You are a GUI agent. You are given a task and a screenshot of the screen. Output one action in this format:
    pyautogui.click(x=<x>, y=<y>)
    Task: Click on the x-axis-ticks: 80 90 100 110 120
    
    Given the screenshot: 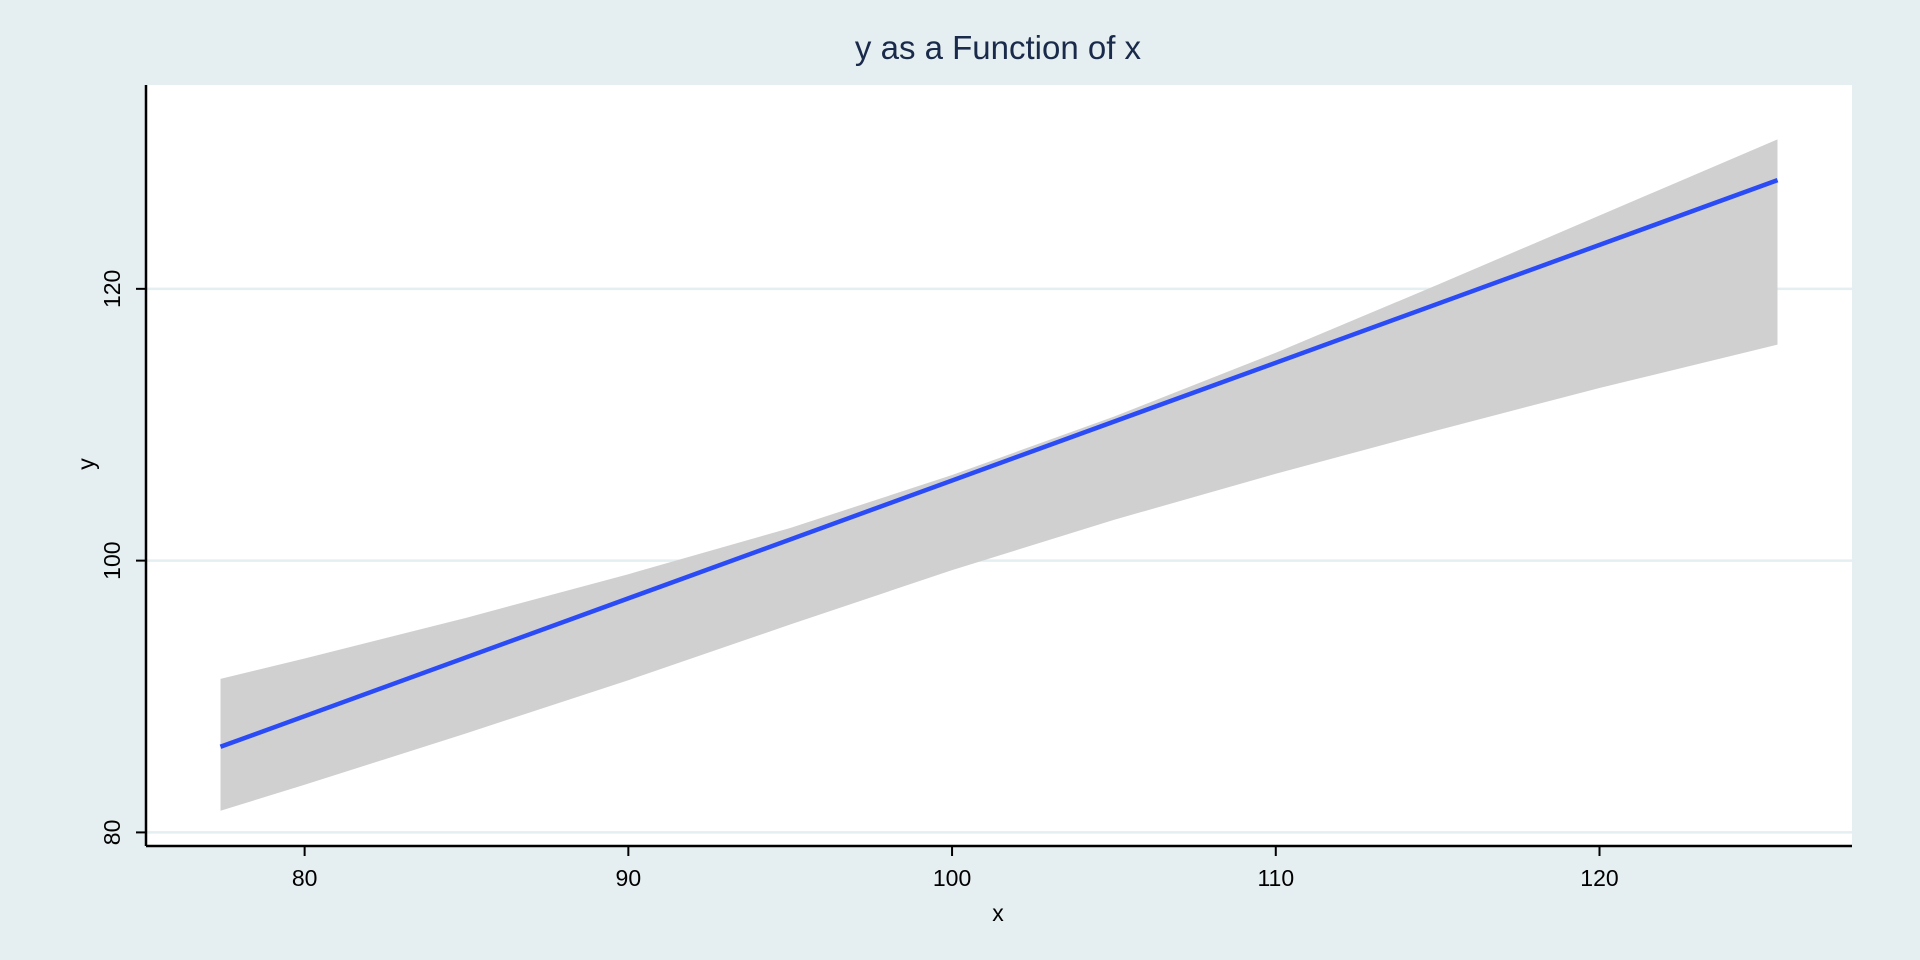 What is the action you would take?
    pyautogui.click(x=955, y=868)
    